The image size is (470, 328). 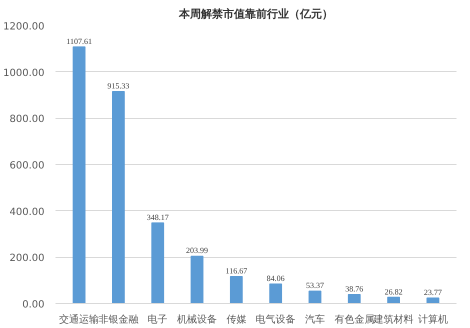 What do you see at coordinates (79, 320) in the screenshot?
I see `x-tick-label: 交通运输` at bounding box center [79, 320].